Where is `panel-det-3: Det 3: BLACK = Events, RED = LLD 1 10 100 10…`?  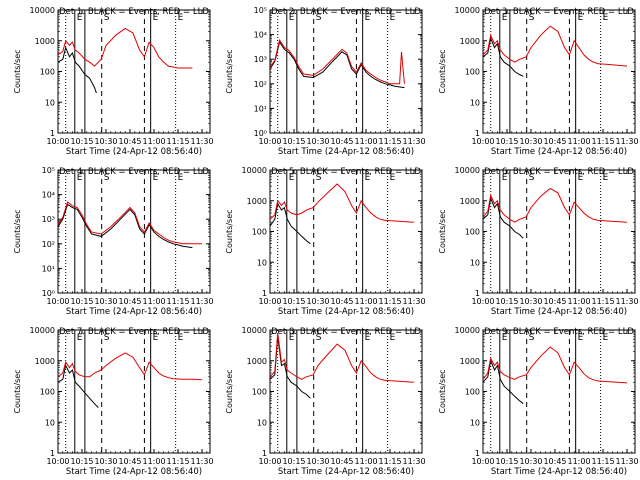
panel-det-3: Det 3: BLACK = Events, RED = LLD 1 10 100 10… is located at coordinates (538, 81).